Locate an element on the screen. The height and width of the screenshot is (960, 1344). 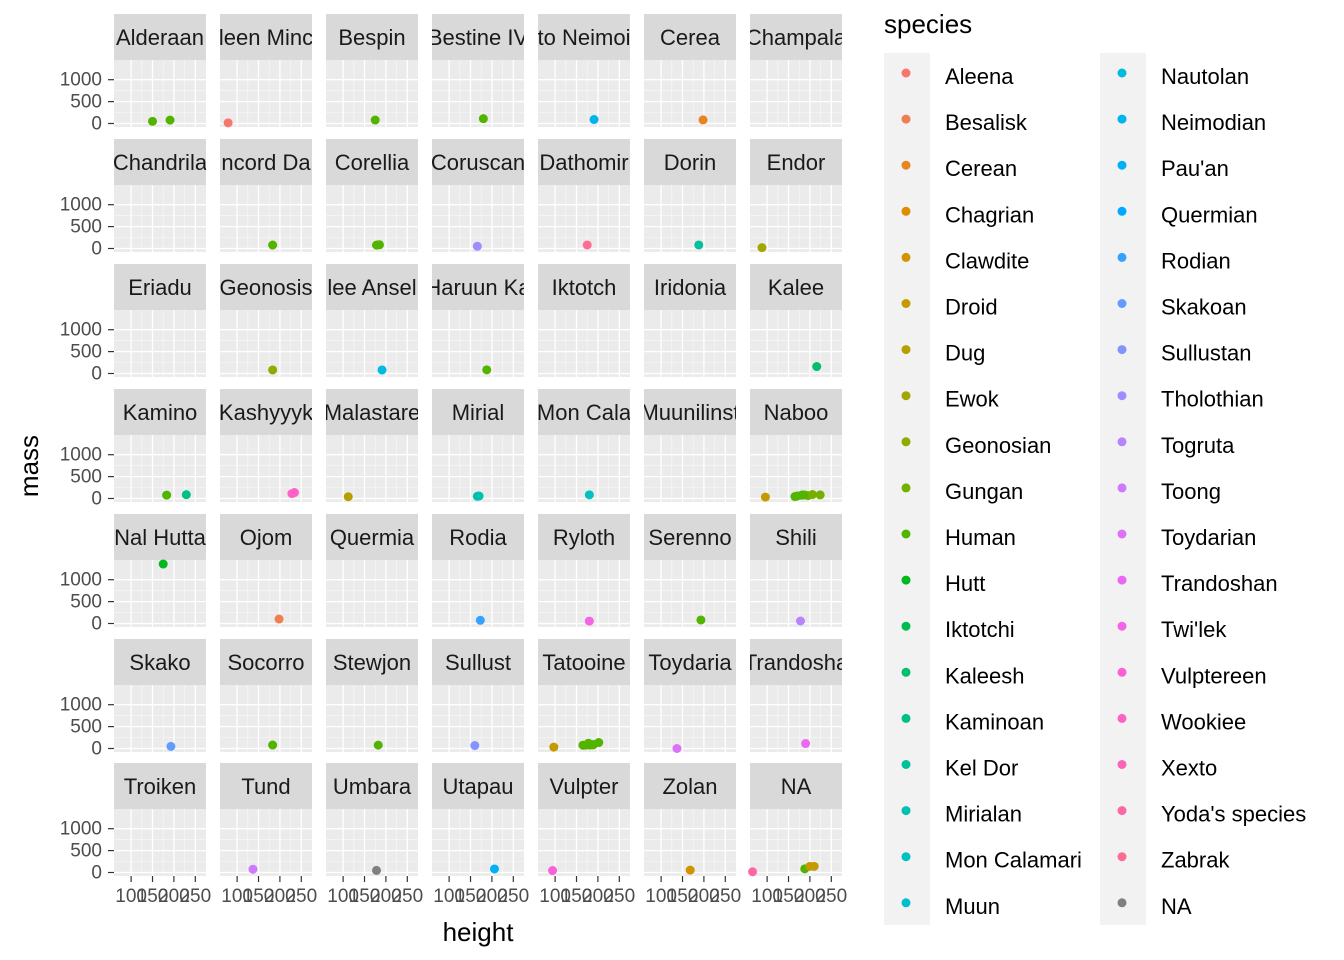
facet-strip-label: Kalee is located at coordinates (796, 287).